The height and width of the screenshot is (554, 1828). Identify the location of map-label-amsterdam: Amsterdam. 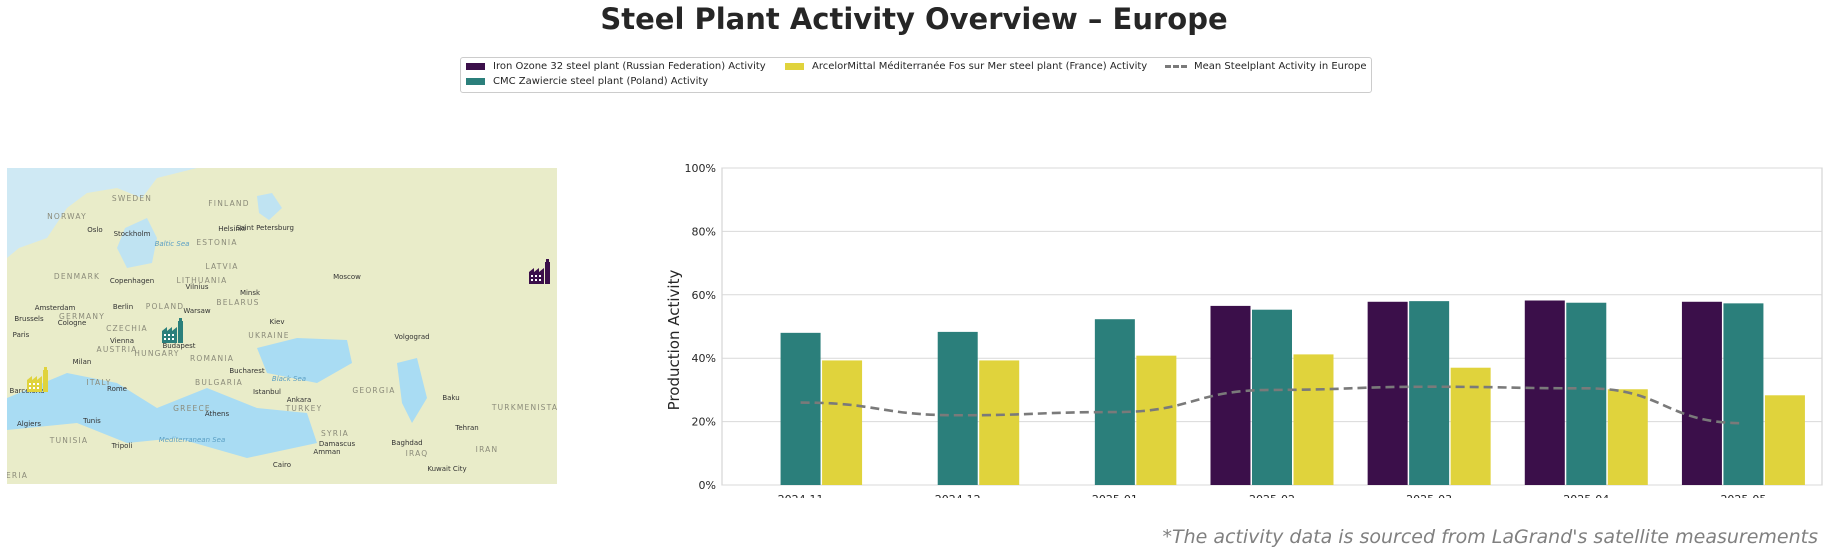
(55, 308).